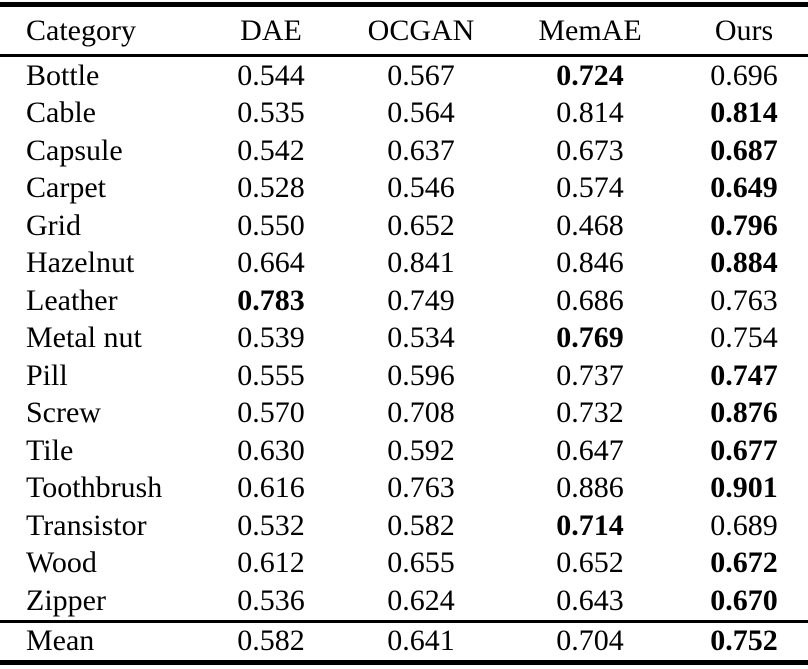  Describe the element at coordinates (404, 264) in the screenshot. I see `table-row: Hazelnut 0.664 0.841 0.846 0.884` at that location.